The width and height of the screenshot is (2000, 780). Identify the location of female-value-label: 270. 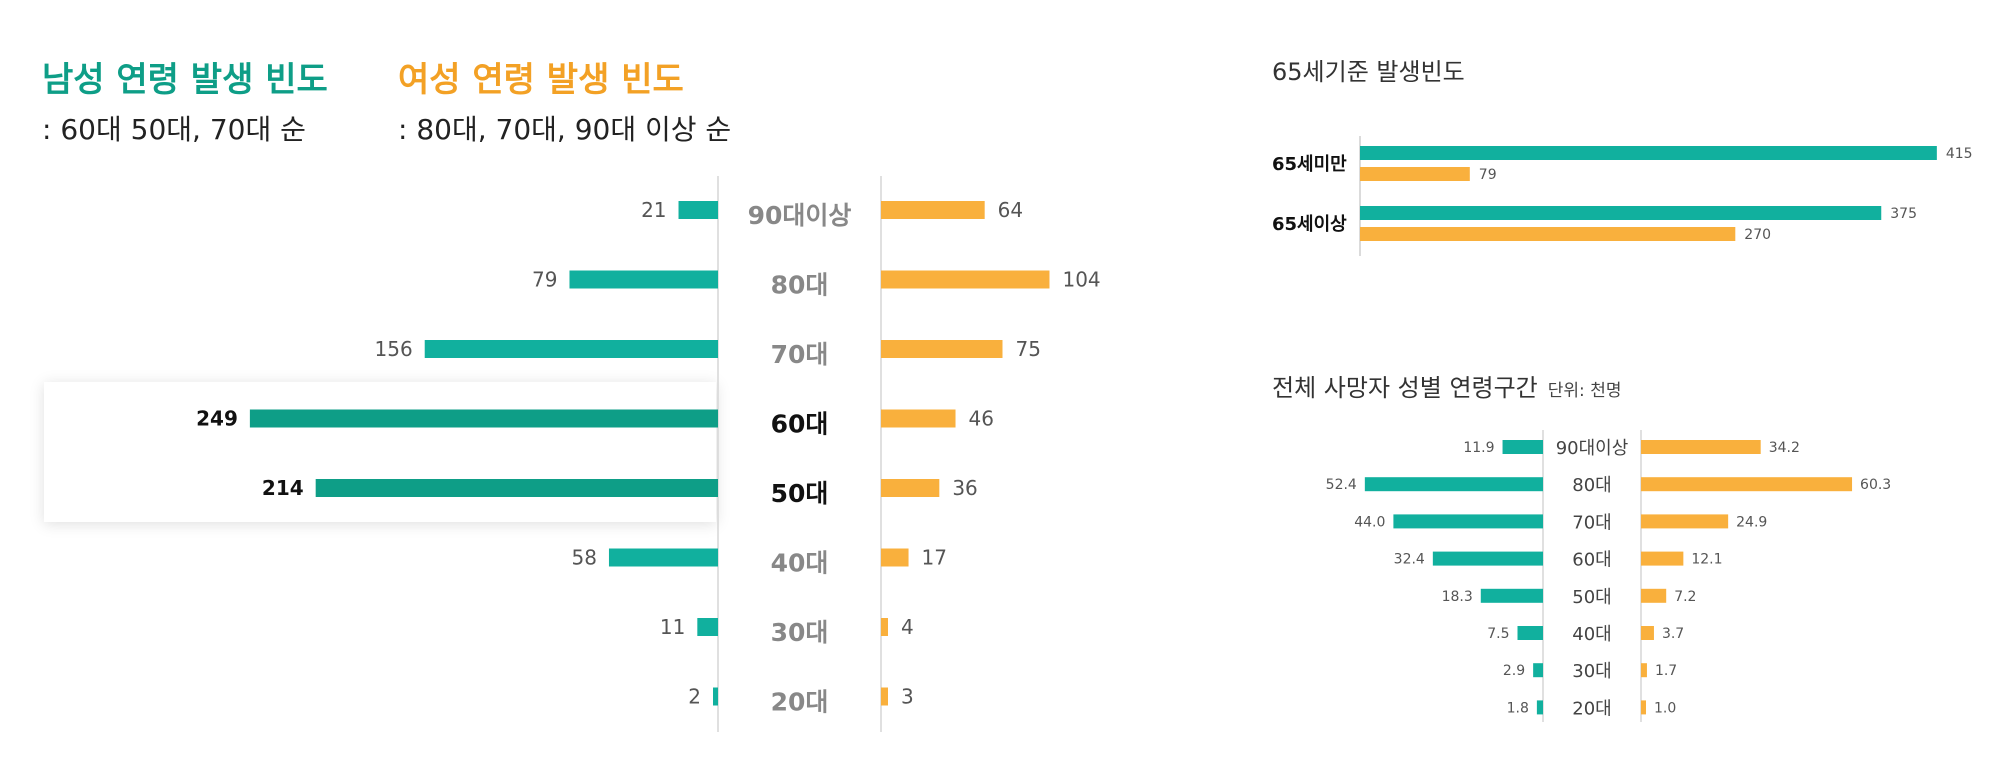
(1757, 235).